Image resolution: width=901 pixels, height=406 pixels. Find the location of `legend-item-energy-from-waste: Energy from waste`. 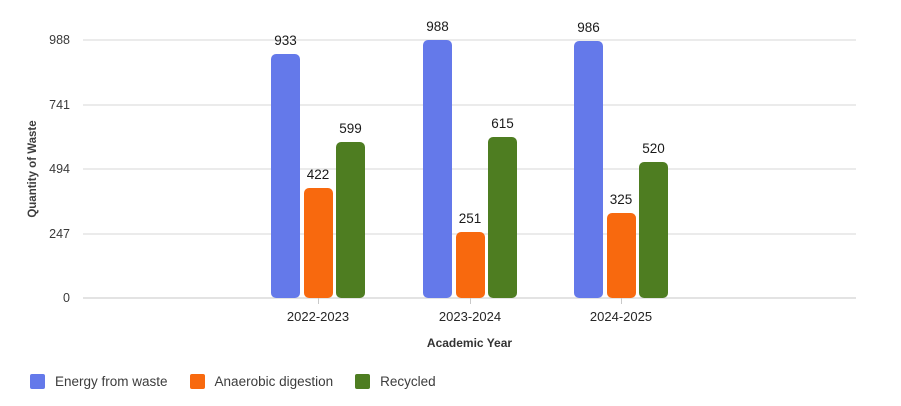

legend-item-energy-from-waste: Energy from waste is located at coordinates (99, 381).